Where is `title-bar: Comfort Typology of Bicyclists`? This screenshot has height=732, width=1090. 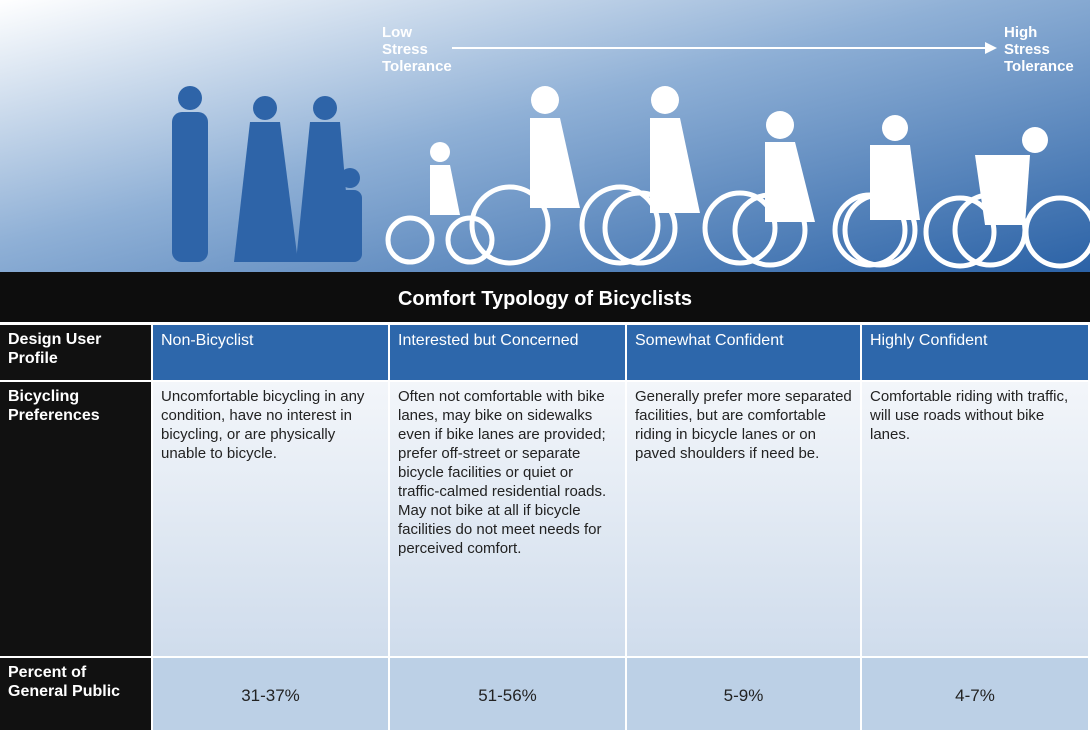 title-bar: Comfort Typology of Bicyclists is located at coordinates (545, 298).